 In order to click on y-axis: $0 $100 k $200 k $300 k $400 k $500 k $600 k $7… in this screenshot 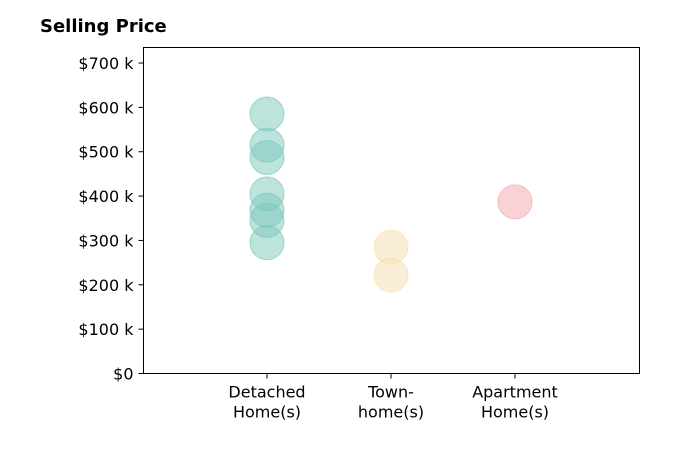, I will do `click(111, 219)`.